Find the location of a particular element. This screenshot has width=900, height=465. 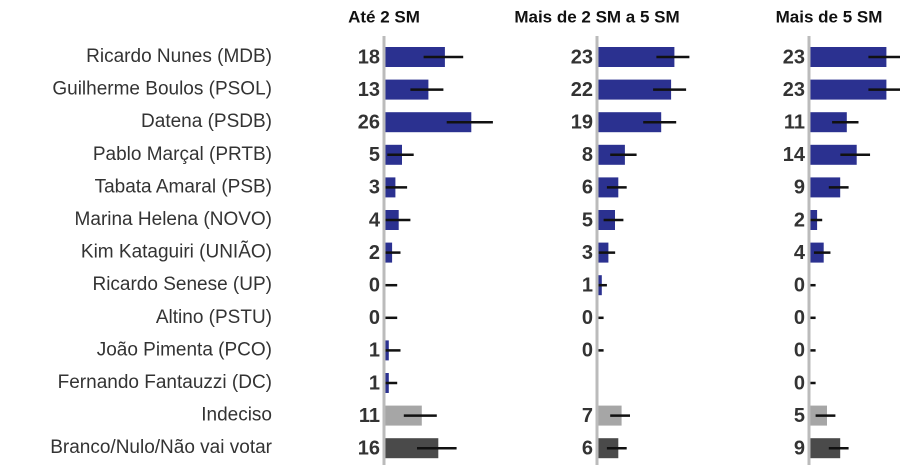

category-label: Tabata Amaral (PSB) is located at coordinates (183, 186).